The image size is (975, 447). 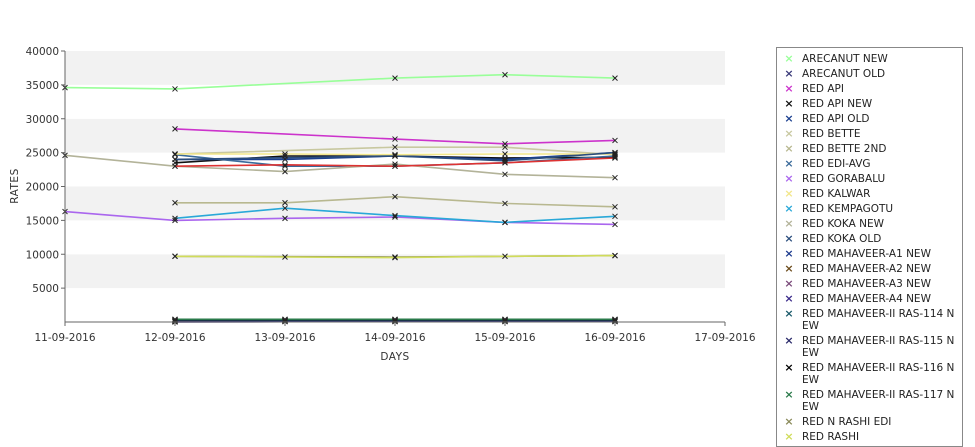 I want to click on legend-label: RED N RASHI EDI, so click(x=846, y=422).